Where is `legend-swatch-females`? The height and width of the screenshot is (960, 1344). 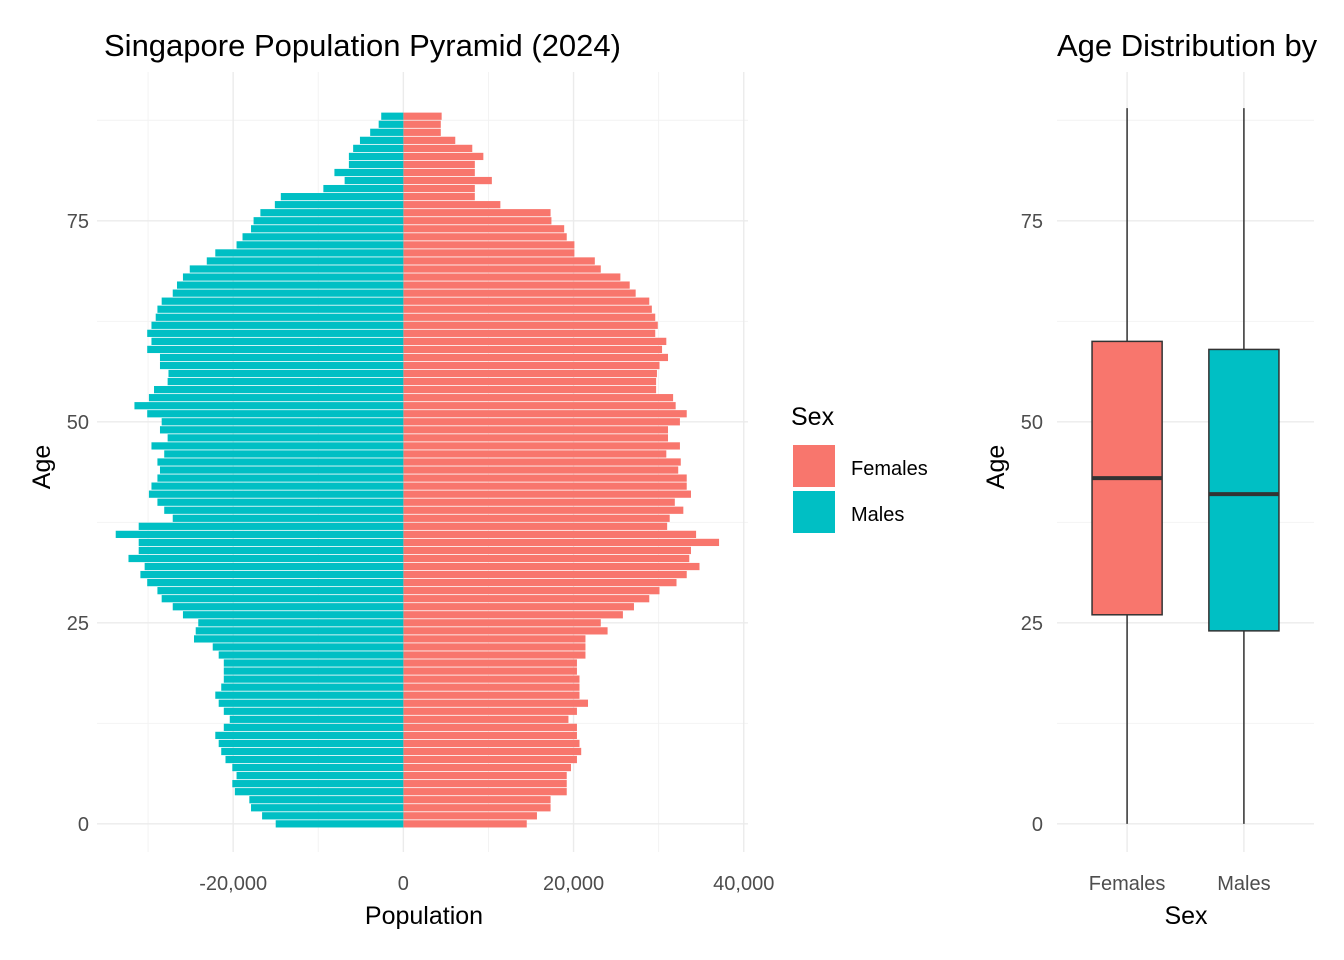 legend-swatch-females is located at coordinates (814, 466).